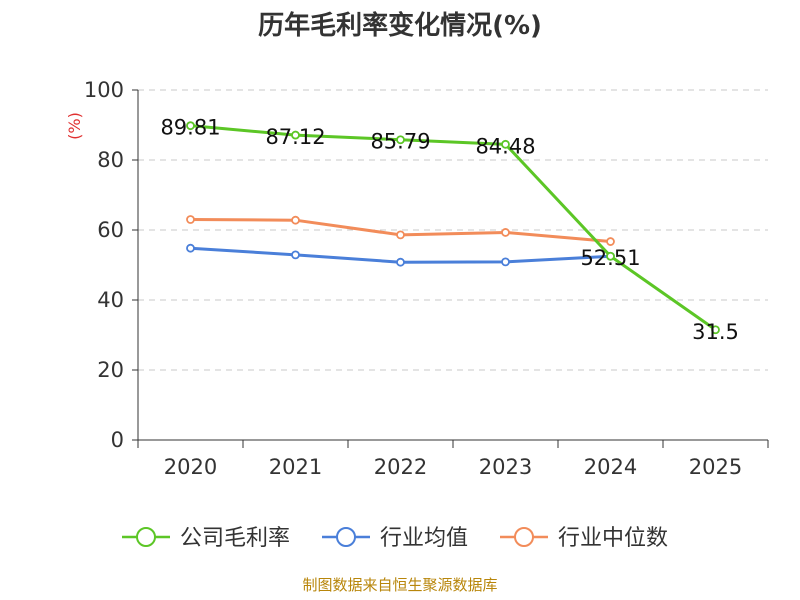 This screenshot has height=600, width=800. Describe the element at coordinates (110, 230) in the screenshot. I see `y-tick-label: 60` at that location.